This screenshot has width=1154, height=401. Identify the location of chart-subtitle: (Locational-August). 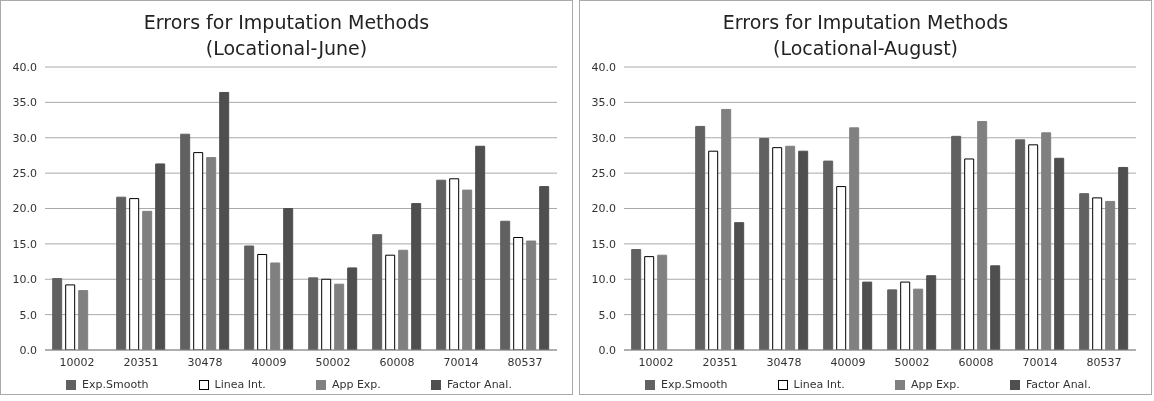
(865, 48).